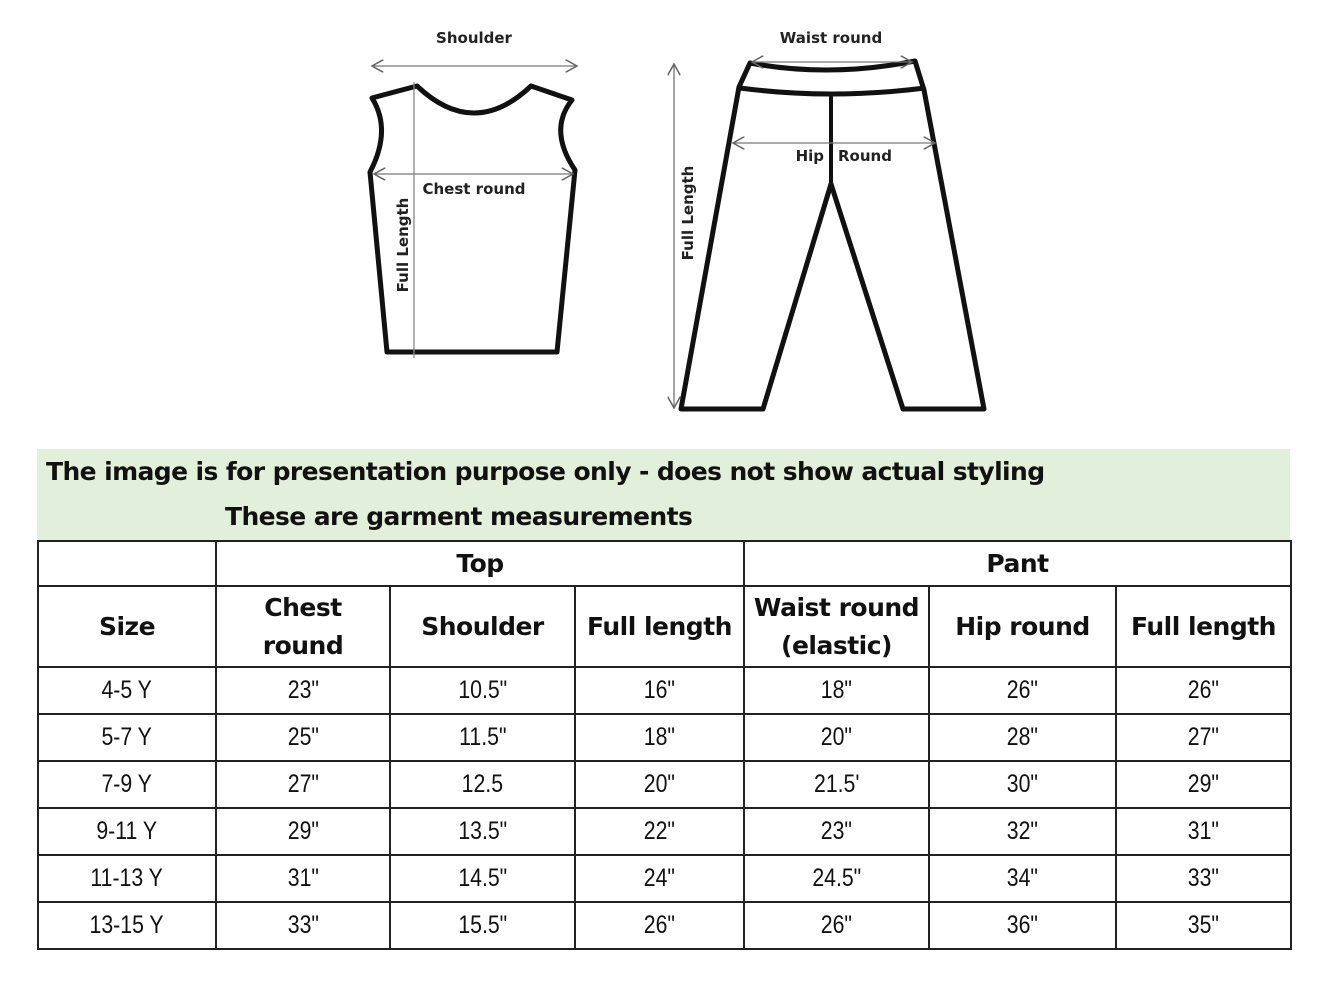 The image size is (1326, 1000). Describe the element at coordinates (127, 878) in the screenshot. I see `cell-value: 11-13 Y` at that location.